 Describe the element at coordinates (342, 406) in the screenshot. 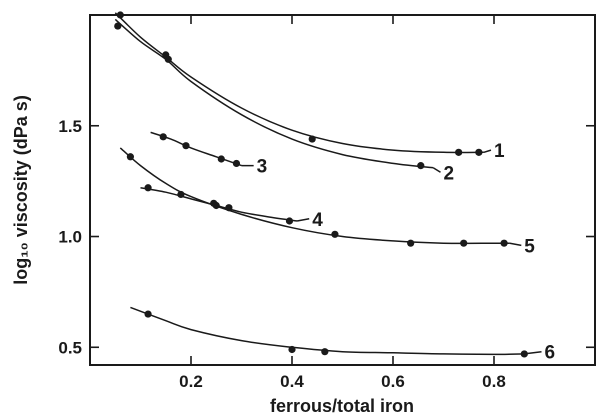

I see `x-axis-title: ferrous/total iron` at that location.